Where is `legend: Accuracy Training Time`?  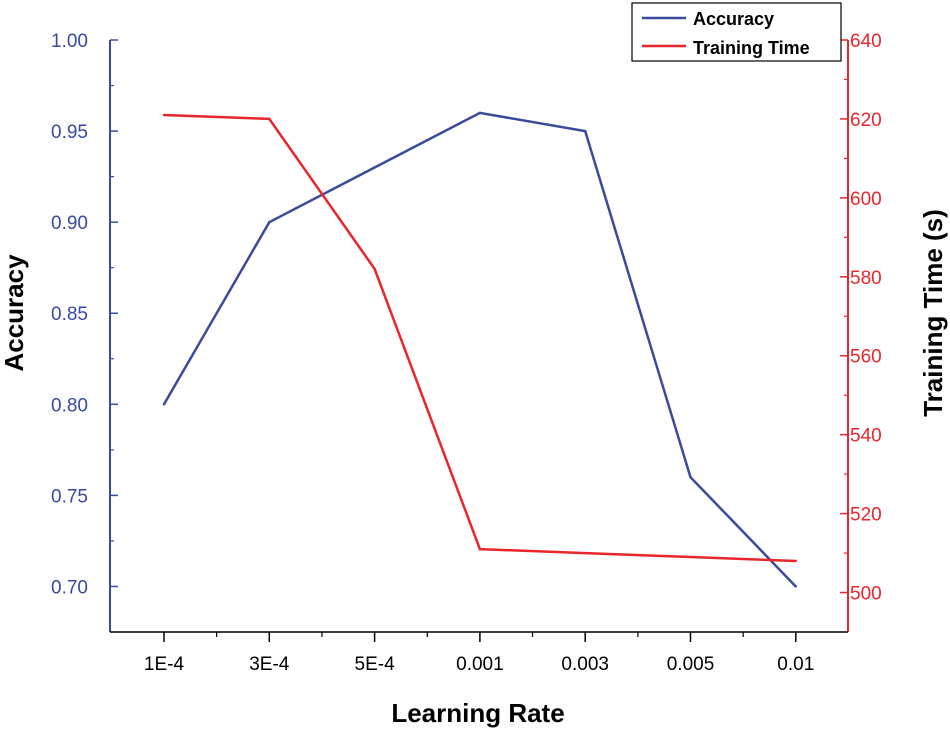 legend: Accuracy Training Time is located at coordinates (736, 32).